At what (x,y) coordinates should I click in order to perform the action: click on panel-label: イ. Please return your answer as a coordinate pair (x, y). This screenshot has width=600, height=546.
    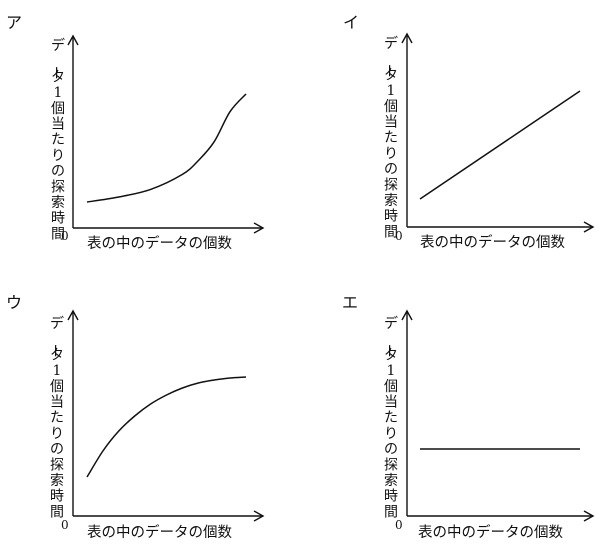
    Looking at the image, I should click on (351, 22).